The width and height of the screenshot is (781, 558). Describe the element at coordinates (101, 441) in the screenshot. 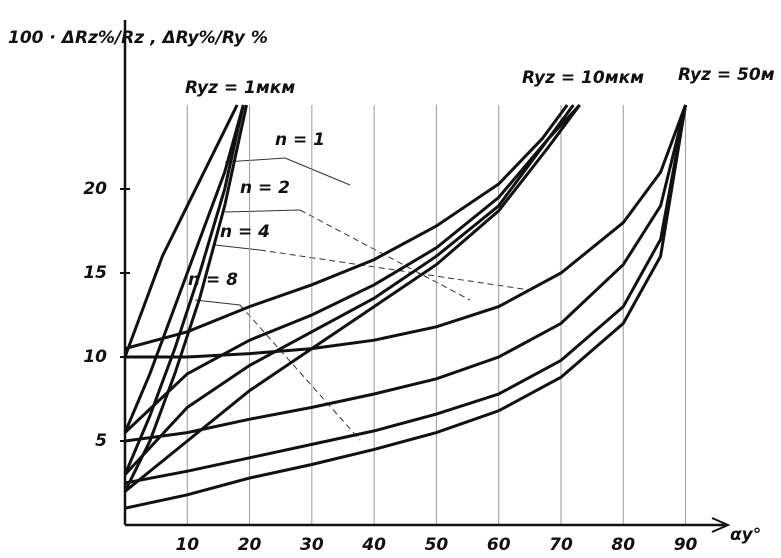

I see `y-tick-label: 5` at that location.